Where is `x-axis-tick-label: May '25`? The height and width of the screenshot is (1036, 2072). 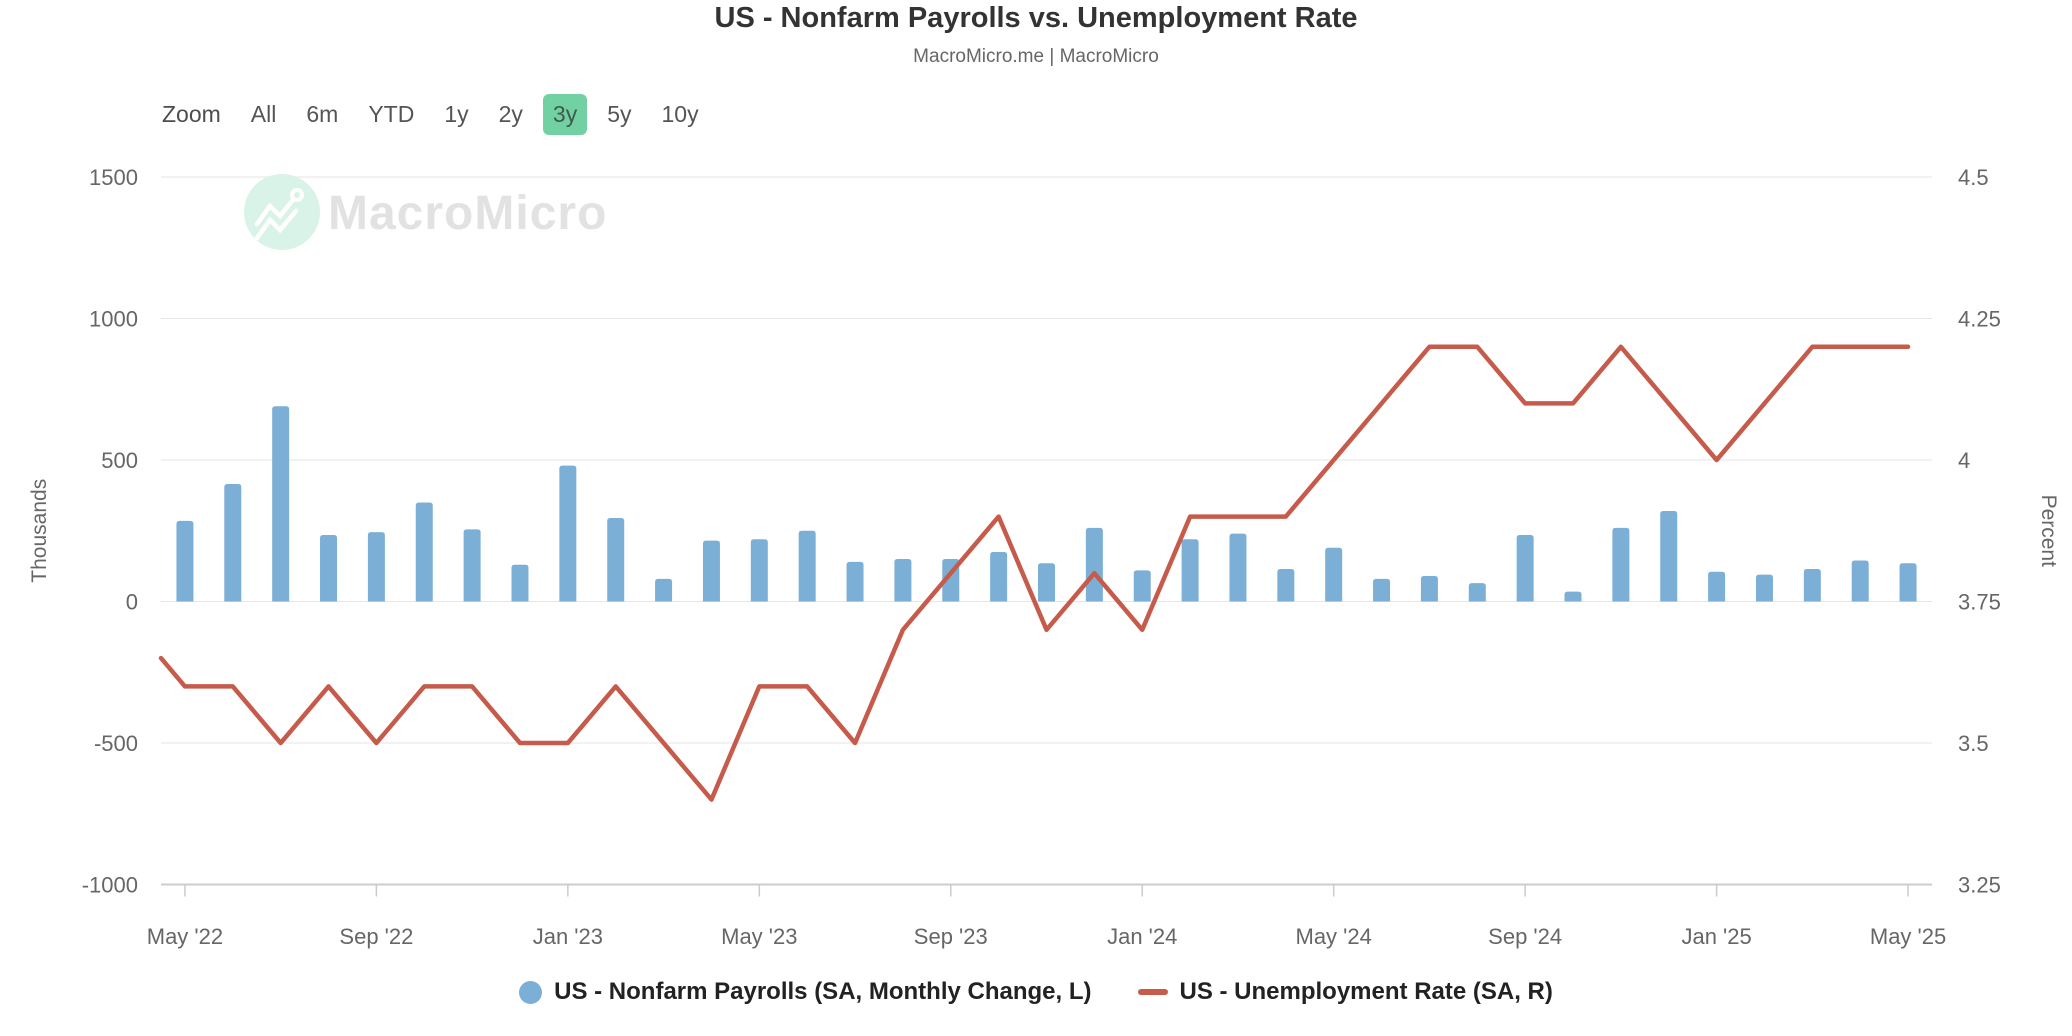
x-axis-tick-label: May '25 is located at coordinates (1908, 936).